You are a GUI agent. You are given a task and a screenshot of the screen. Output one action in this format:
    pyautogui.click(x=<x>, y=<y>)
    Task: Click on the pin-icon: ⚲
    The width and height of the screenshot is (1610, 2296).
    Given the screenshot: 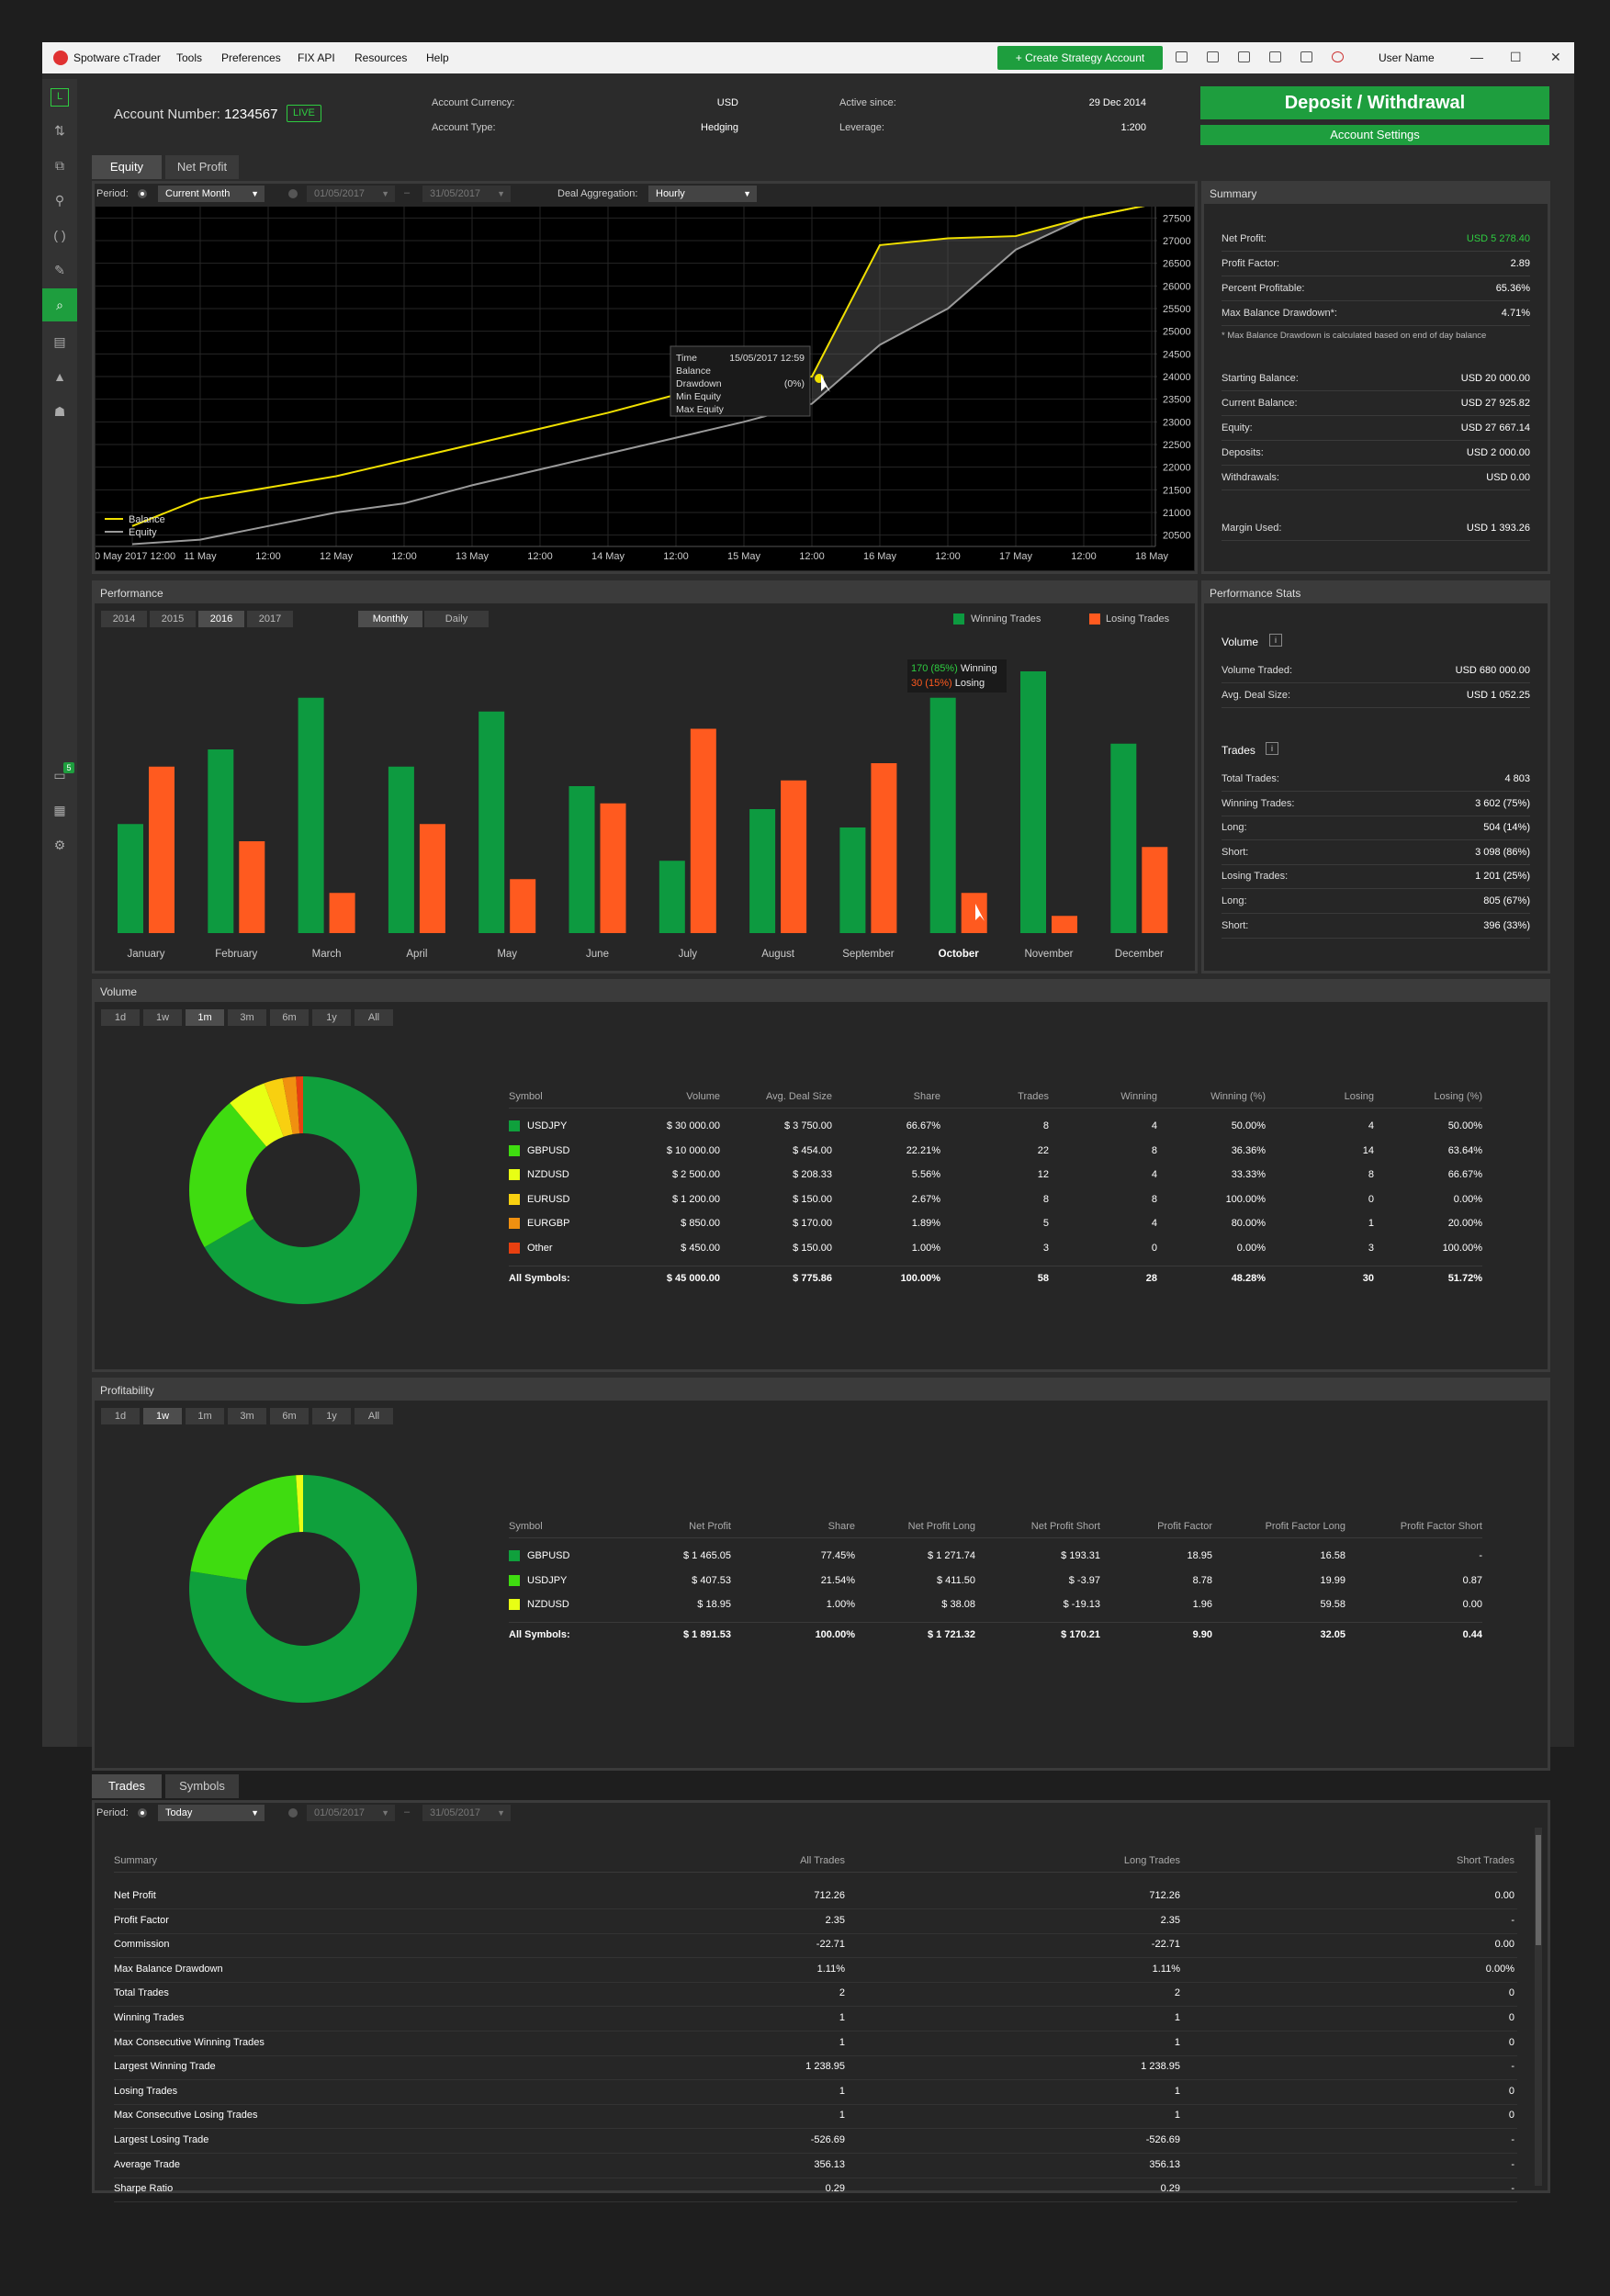 What is the action you would take?
    pyautogui.click(x=60, y=200)
    